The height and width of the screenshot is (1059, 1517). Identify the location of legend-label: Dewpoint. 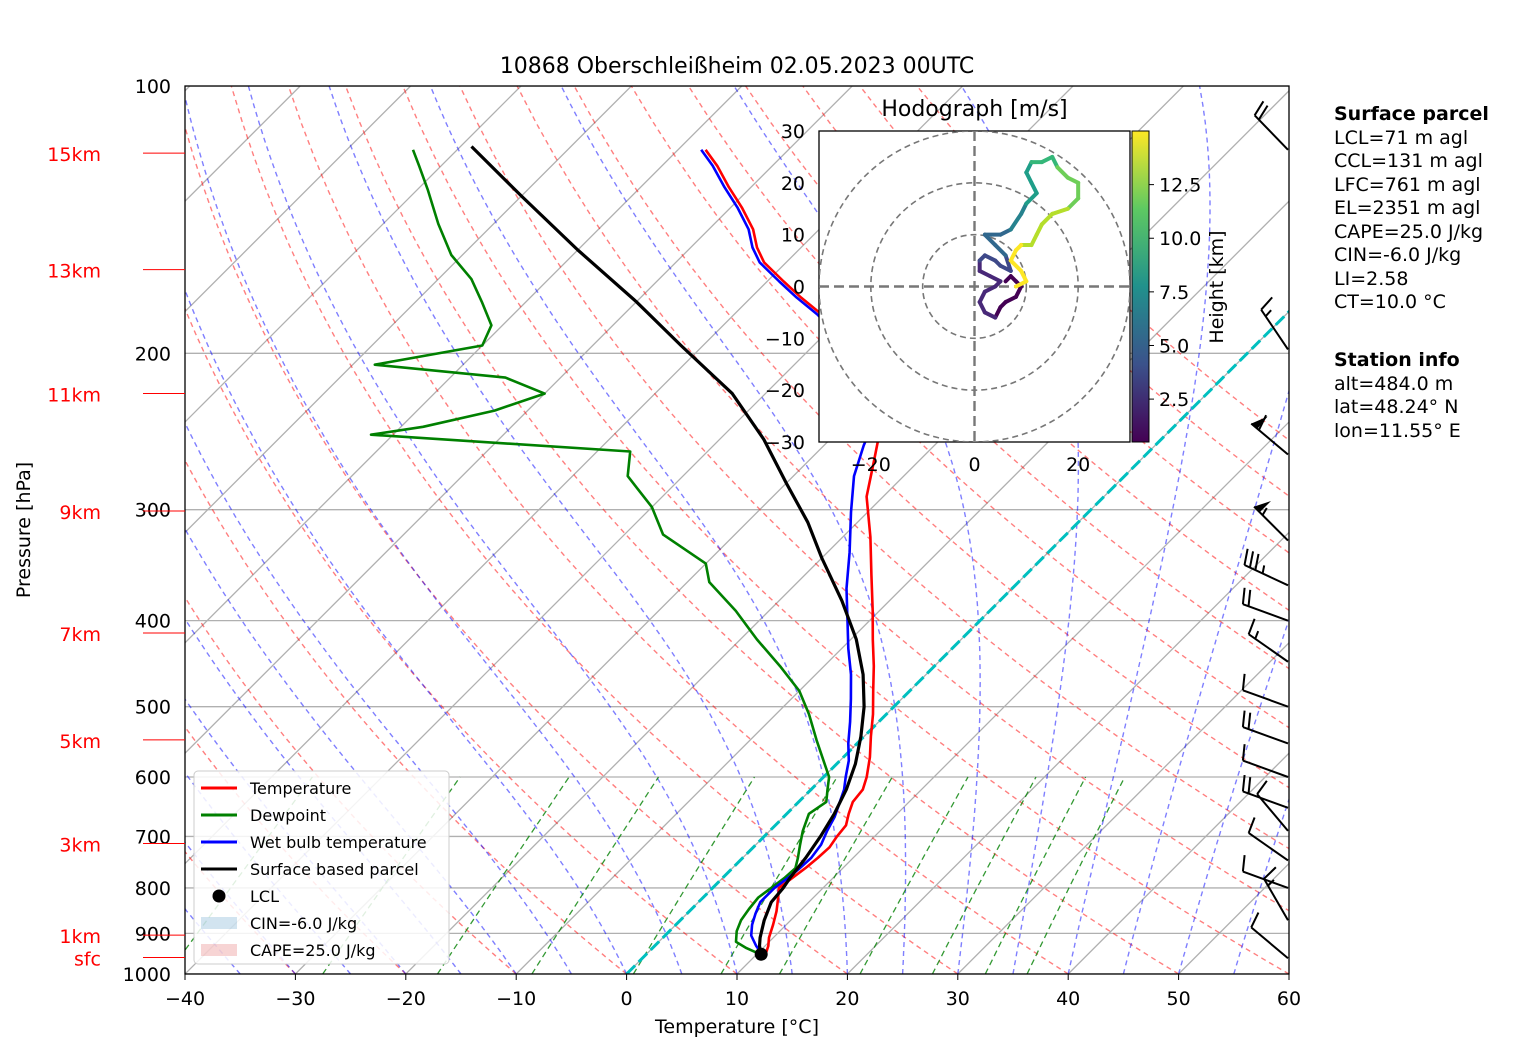
(288, 815).